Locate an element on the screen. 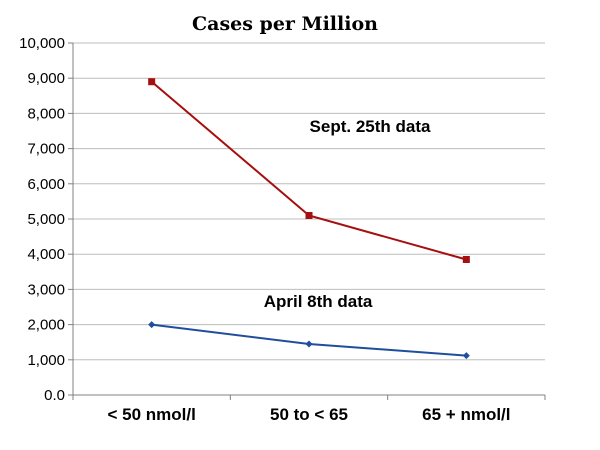 The width and height of the screenshot is (600, 450). y-tick-label: 8,000 is located at coordinates (46, 113).